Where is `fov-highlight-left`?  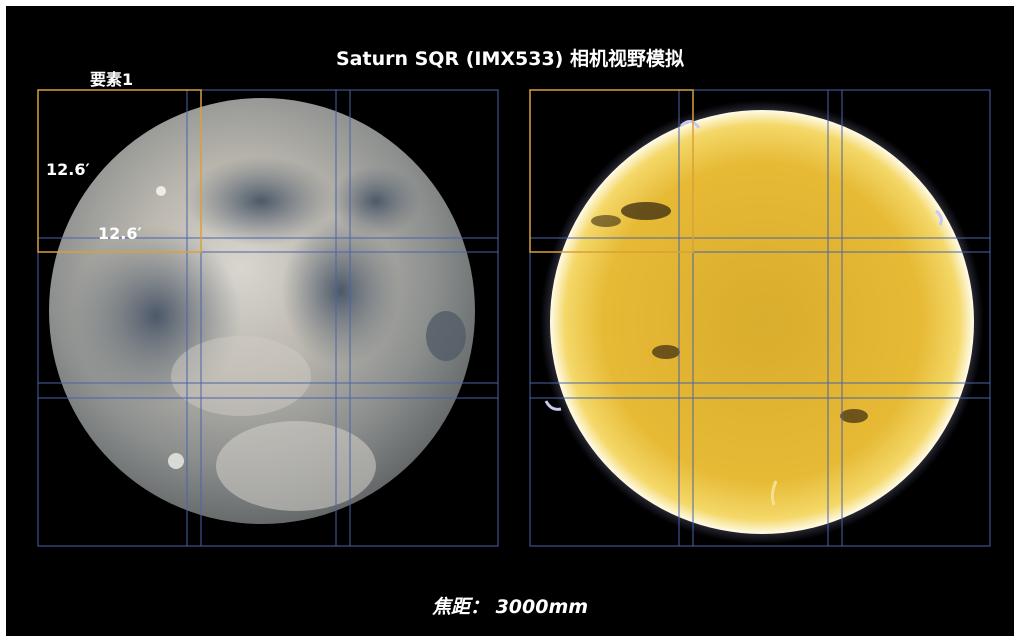 fov-highlight-left is located at coordinates (119, 171).